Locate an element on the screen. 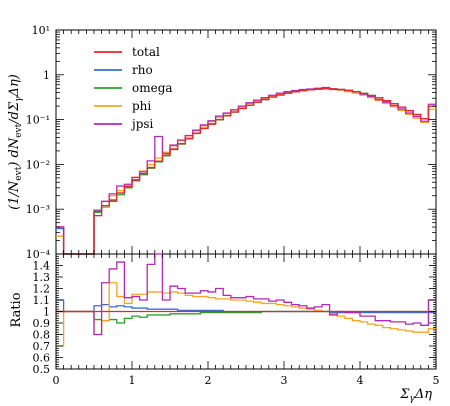 The image size is (450, 406). x-tick-label: 5 is located at coordinates (436, 380).